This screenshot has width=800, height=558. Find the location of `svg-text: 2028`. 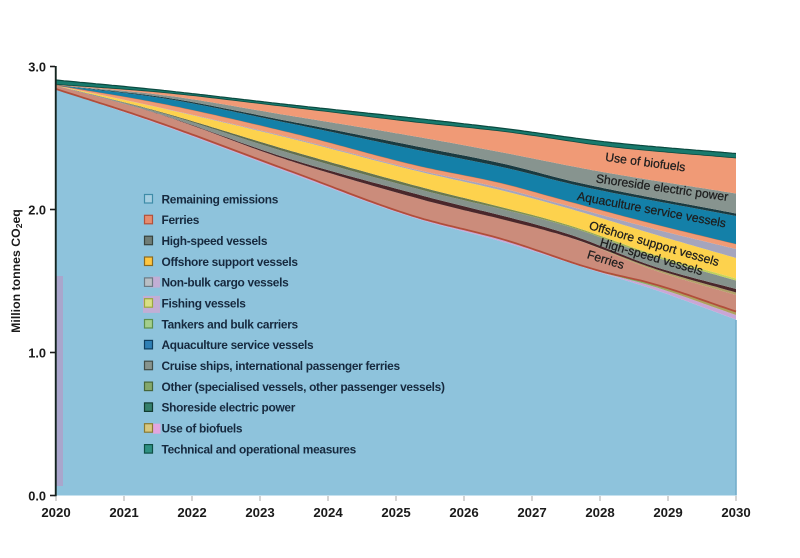

svg-text: 2028 is located at coordinates (599, 512).